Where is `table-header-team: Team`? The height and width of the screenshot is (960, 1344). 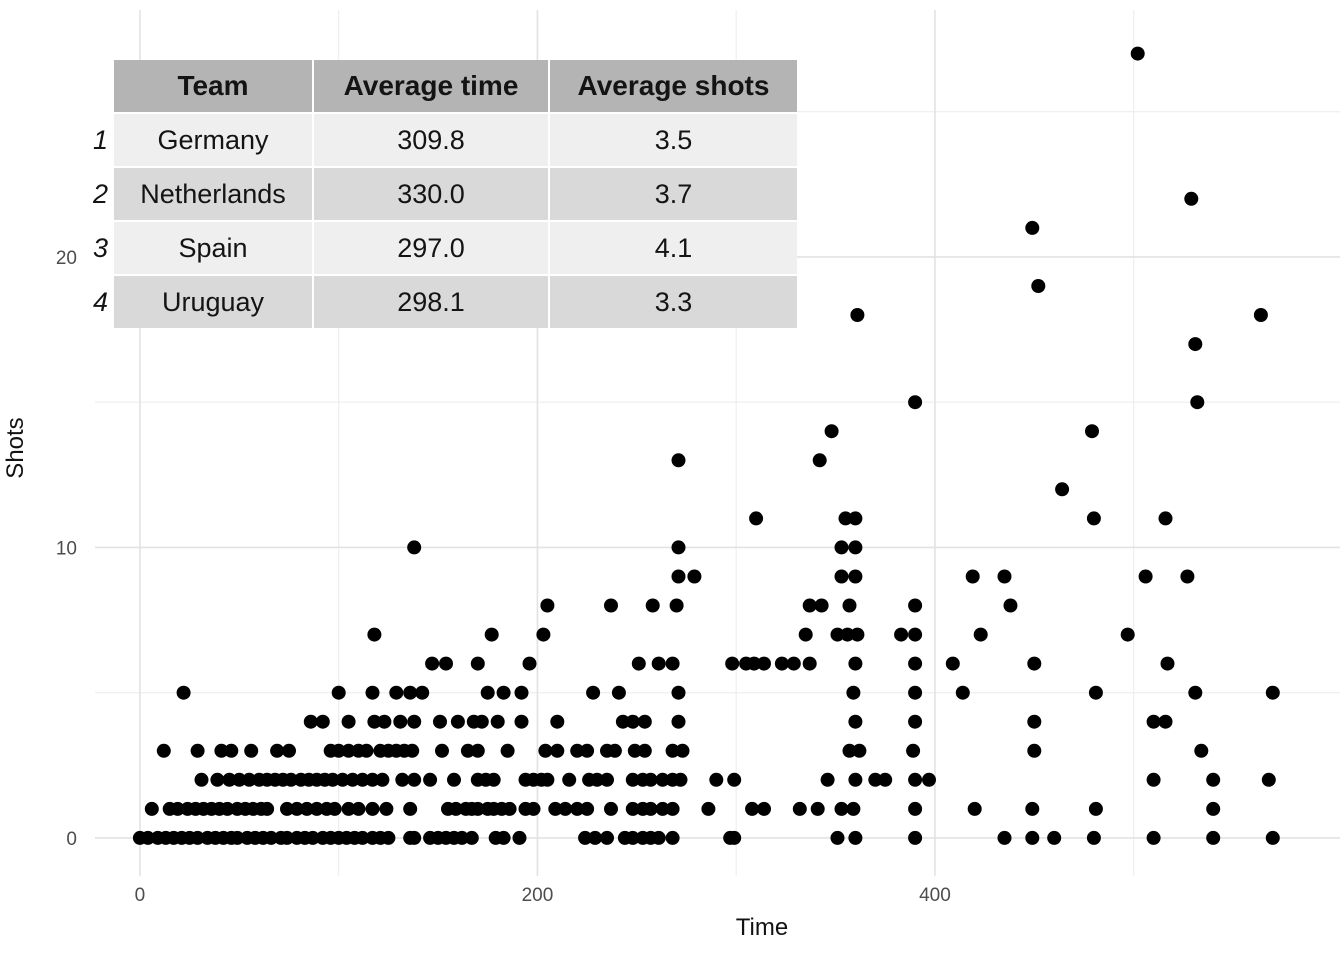 table-header-team: Team is located at coordinates (213, 86).